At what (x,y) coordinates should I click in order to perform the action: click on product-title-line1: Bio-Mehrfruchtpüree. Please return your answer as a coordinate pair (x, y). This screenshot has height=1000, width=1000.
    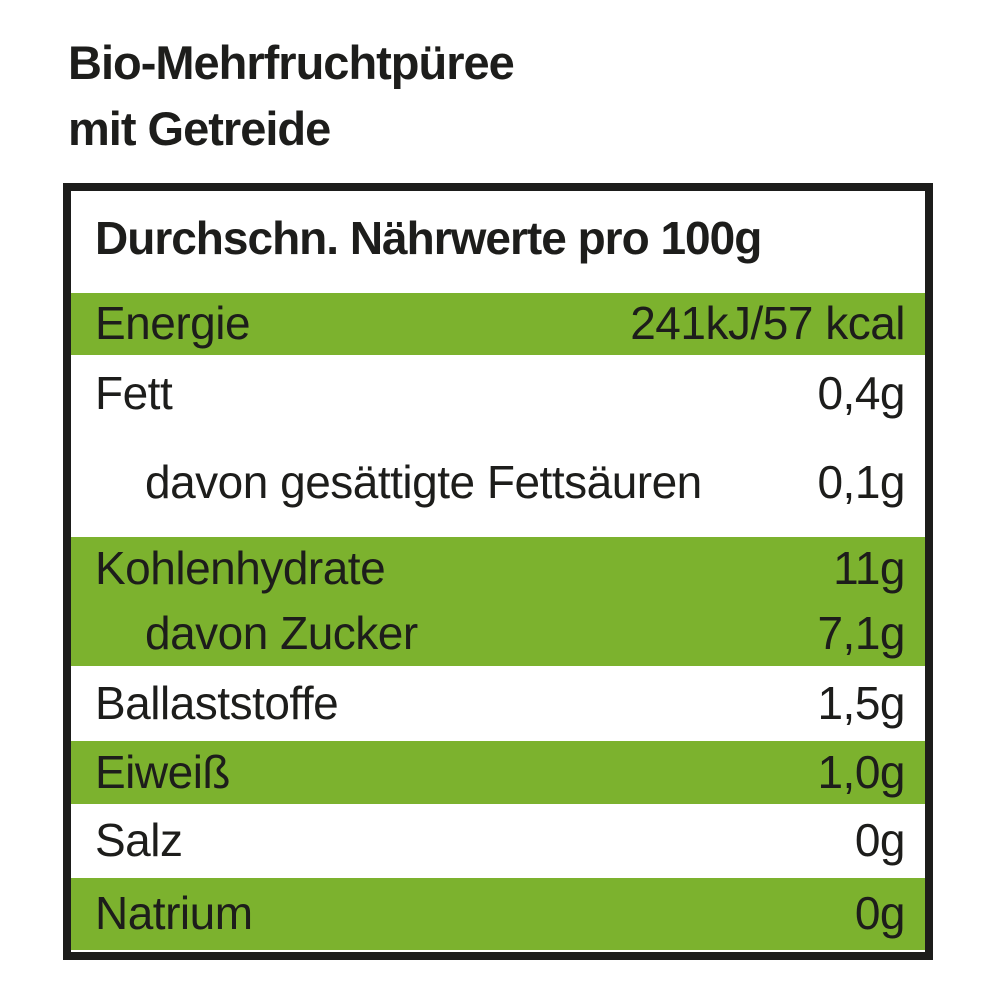
    Looking at the image, I should click on (291, 62).